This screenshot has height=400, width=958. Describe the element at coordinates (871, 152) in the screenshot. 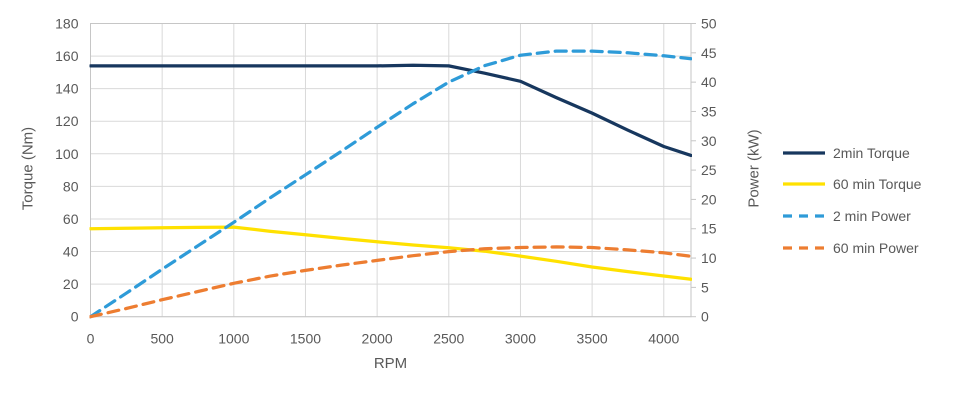

I see `legend-label-2min-torque: 2min Torque` at that location.